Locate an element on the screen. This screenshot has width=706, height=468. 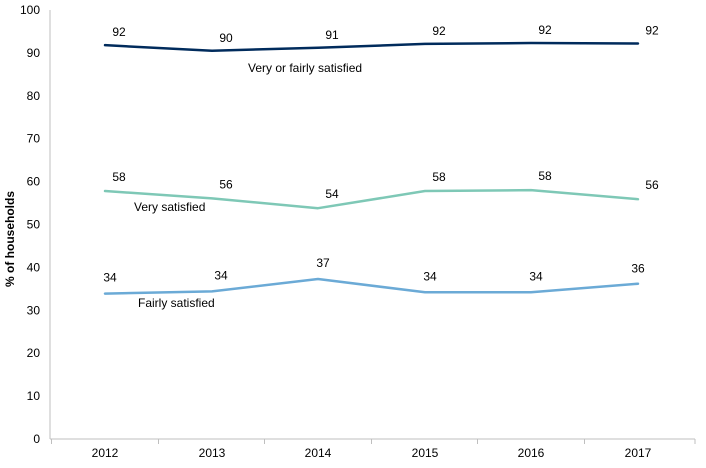
y-axis-title: % of households is located at coordinates (10, 239).